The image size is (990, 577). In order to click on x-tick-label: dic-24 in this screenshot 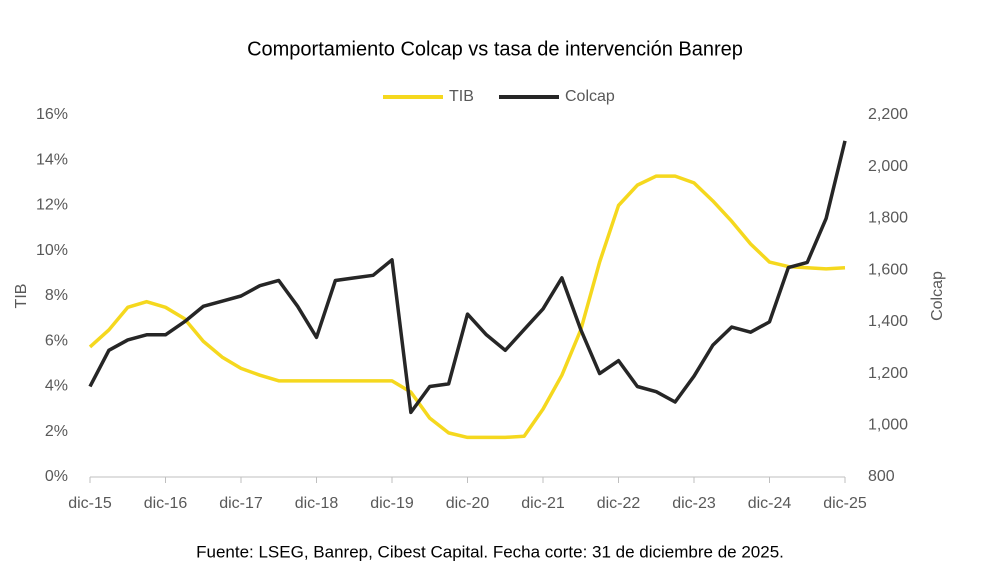, I will do `click(770, 503)`.